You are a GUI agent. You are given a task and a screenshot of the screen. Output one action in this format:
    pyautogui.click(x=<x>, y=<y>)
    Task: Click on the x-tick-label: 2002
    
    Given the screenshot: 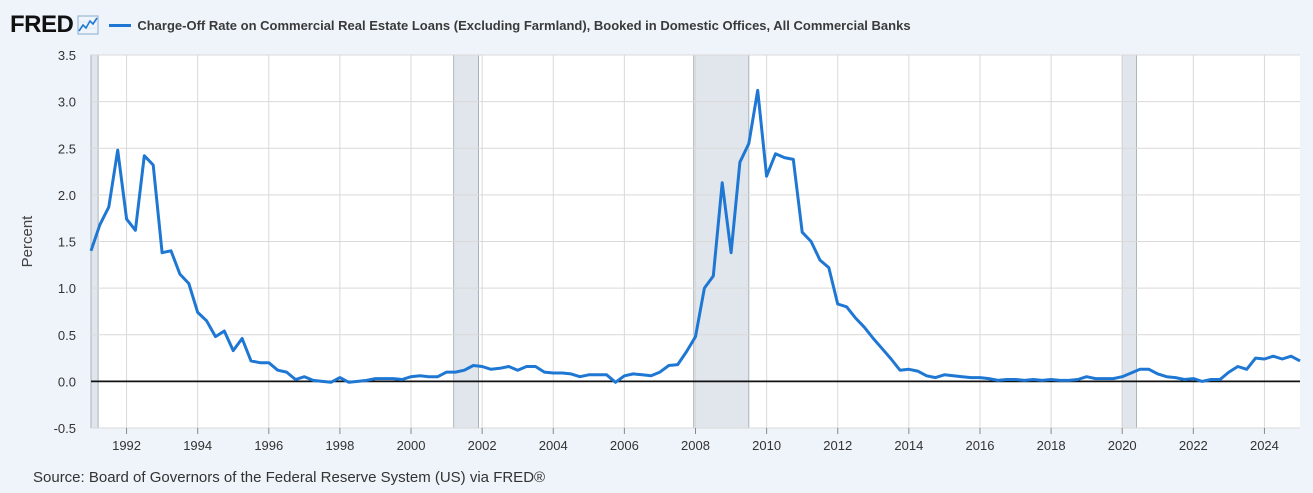 What is the action you would take?
    pyautogui.click(x=482, y=445)
    